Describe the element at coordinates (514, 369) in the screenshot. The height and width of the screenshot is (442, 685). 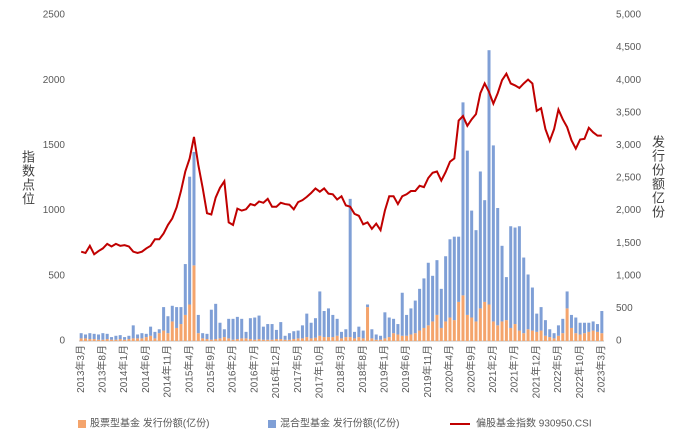
I see `x-tick-label: 2021年7月` at that location.